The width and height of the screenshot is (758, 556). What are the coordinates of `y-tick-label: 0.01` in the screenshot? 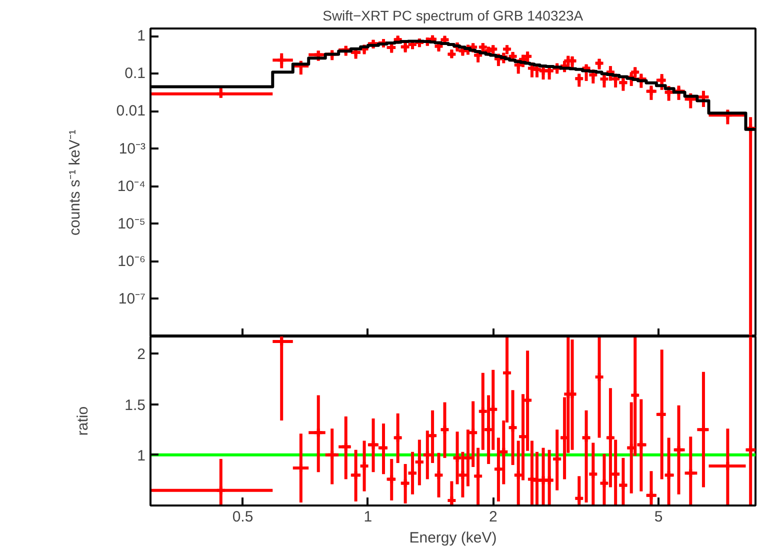 It's located at (131, 111).